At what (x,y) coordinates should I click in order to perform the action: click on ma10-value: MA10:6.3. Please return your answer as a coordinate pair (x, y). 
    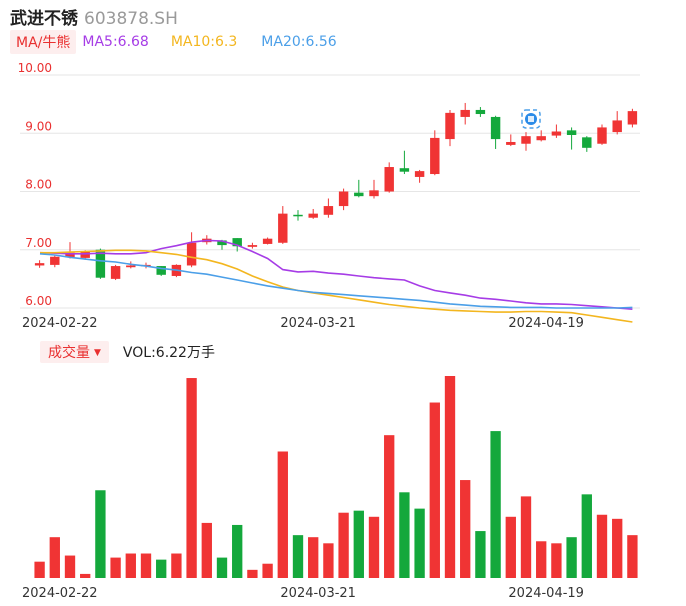
    Looking at the image, I should click on (204, 42).